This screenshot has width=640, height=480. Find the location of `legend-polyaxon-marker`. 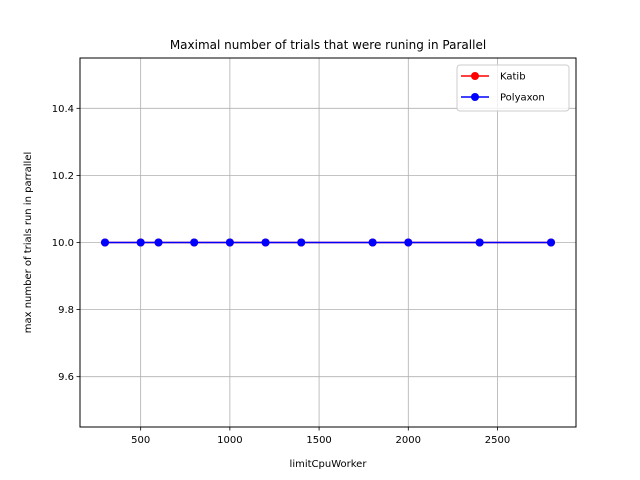

legend-polyaxon-marker is located at coordinates (475, 97).